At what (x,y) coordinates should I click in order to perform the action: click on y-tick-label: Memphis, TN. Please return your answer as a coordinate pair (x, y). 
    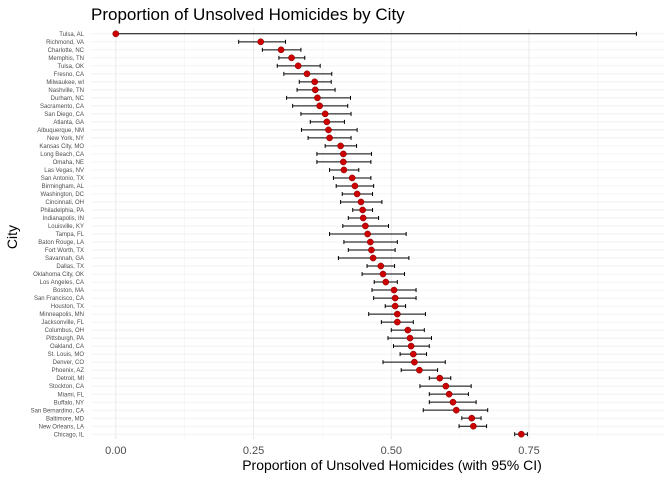
    Looking at the image, I should click on (66, 59).